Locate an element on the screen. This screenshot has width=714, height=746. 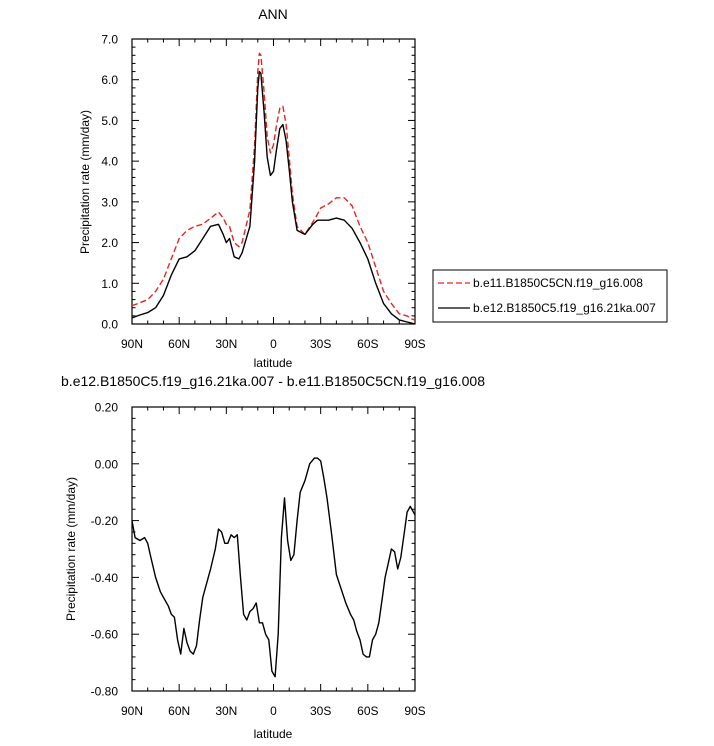
legend-box is located at coordinates (550, 296).